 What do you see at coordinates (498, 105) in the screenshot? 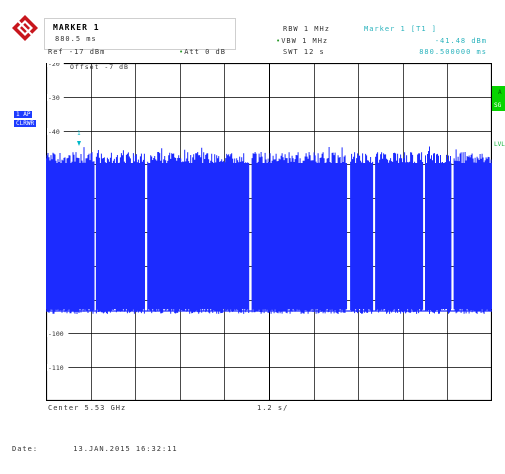
I see `right-sg-label: SG` at bounding box center [498, 105].